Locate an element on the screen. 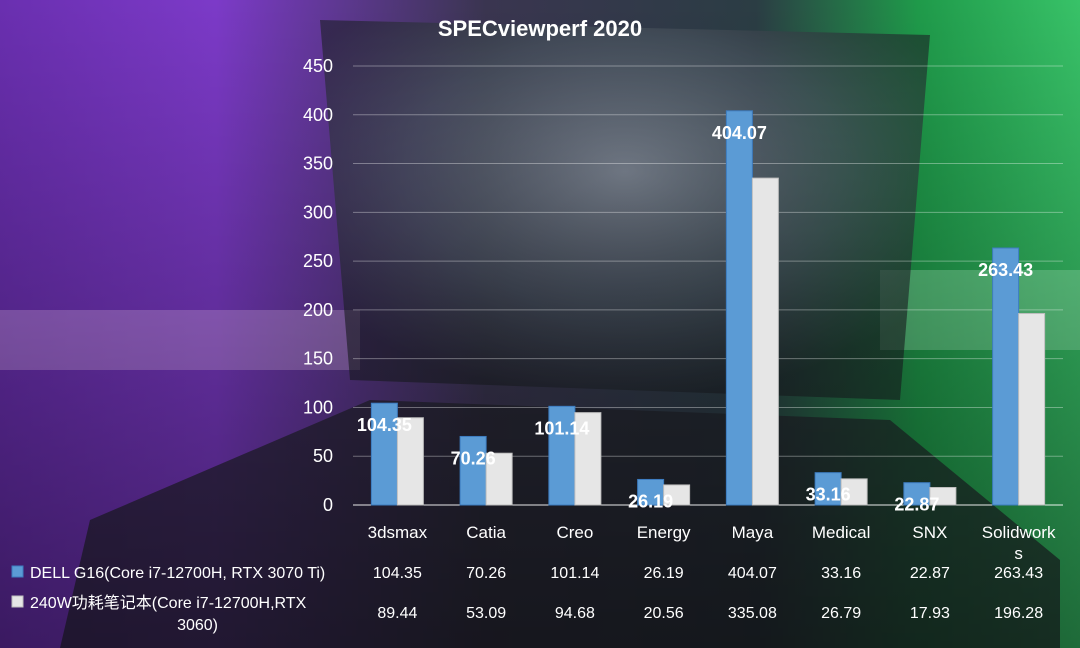 The height and width of the screenshot is (648, 1080). table-cell: 101.14 is located at coordinates (574, 573).